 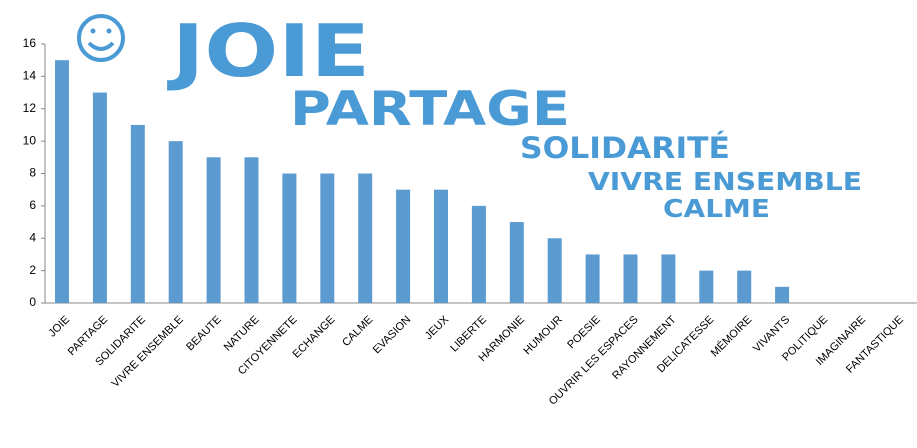 What do you see at coordinates (101, 38) in the screenshot?
I see `smiley-icon` at bounding box center [101, 38].